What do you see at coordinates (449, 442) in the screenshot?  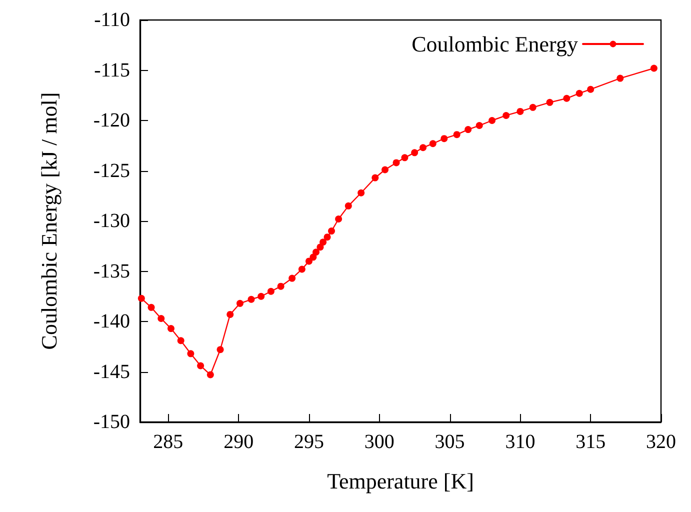 I see `x-tick-label: 305` at bounding box center [449, 442].